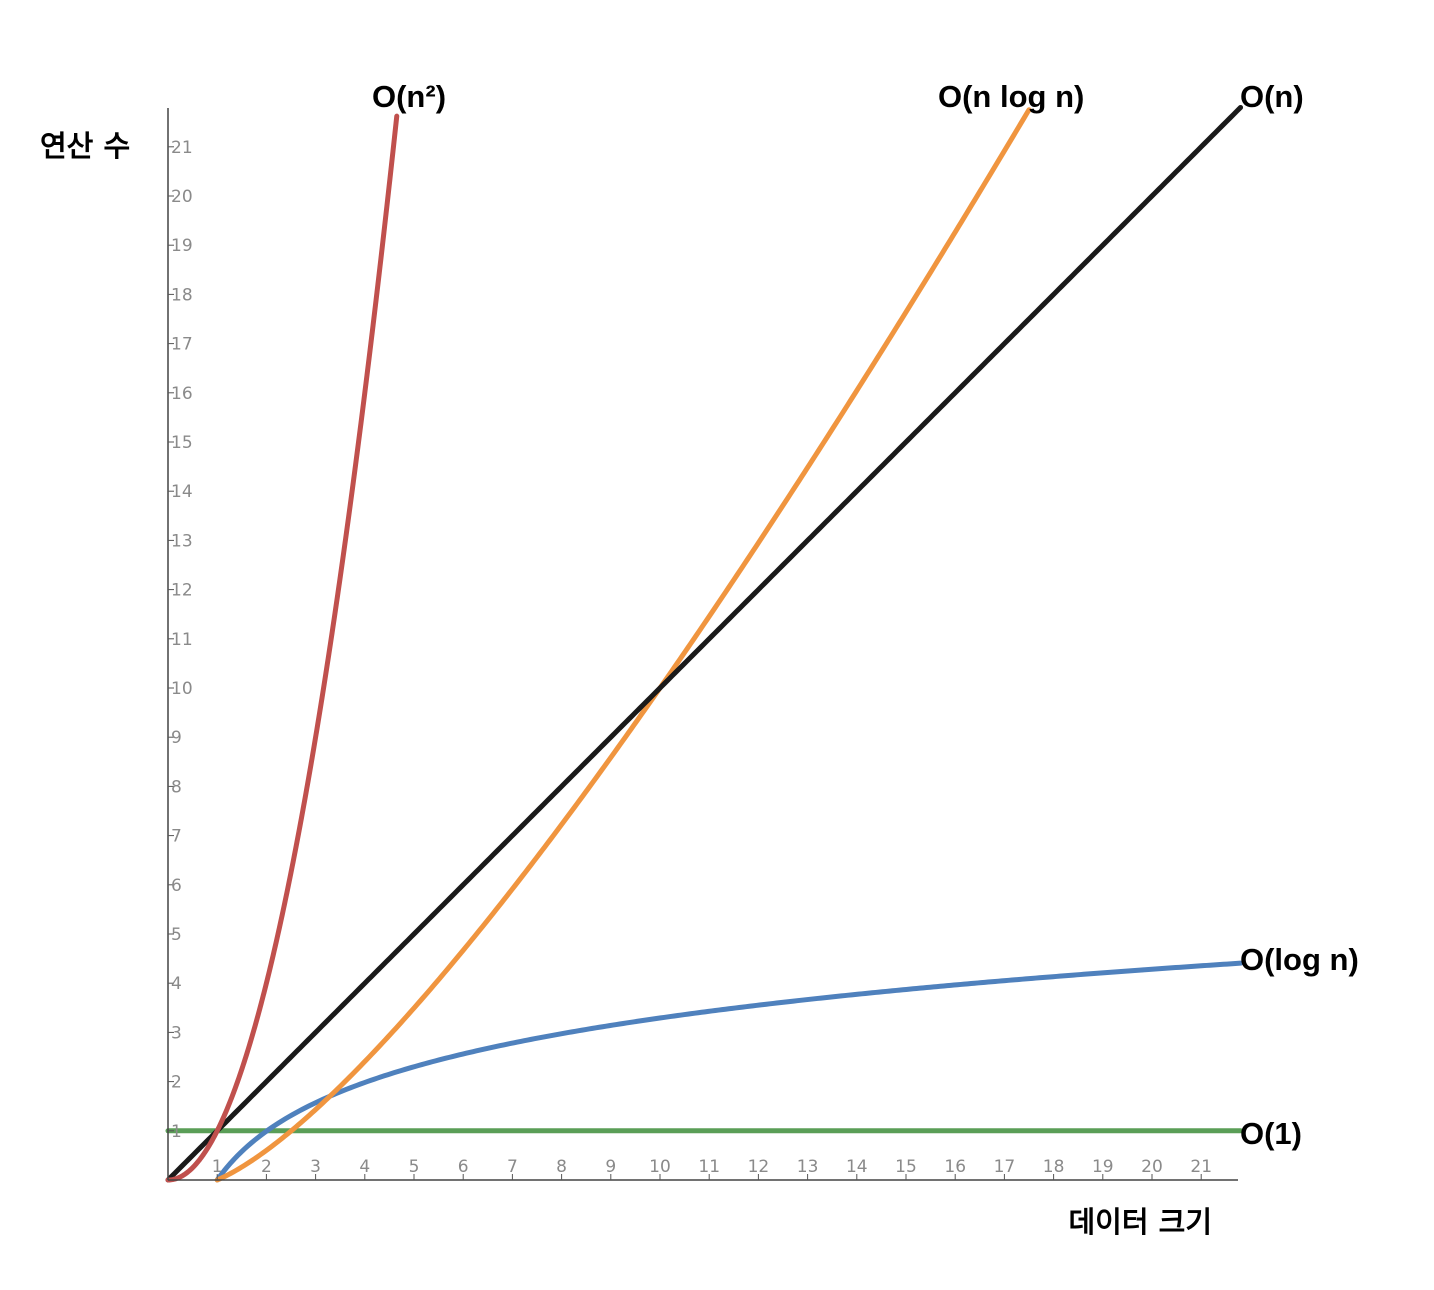 This screenshot has height=1290, width=1434. I want to click on y-tick-label: 16, so click(182, 394).